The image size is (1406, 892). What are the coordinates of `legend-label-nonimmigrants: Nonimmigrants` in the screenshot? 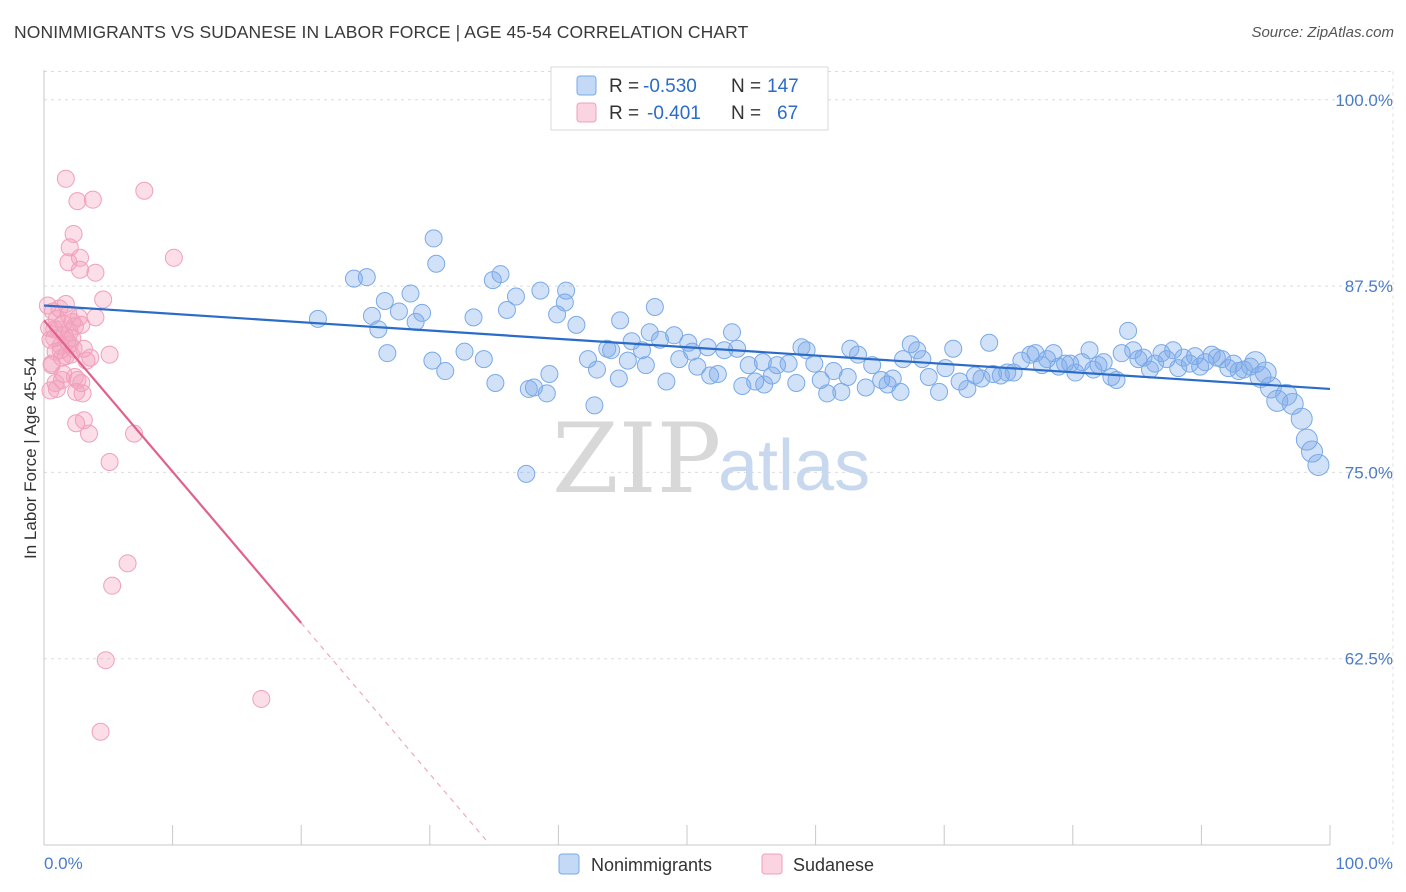 It's located at (651, 865).